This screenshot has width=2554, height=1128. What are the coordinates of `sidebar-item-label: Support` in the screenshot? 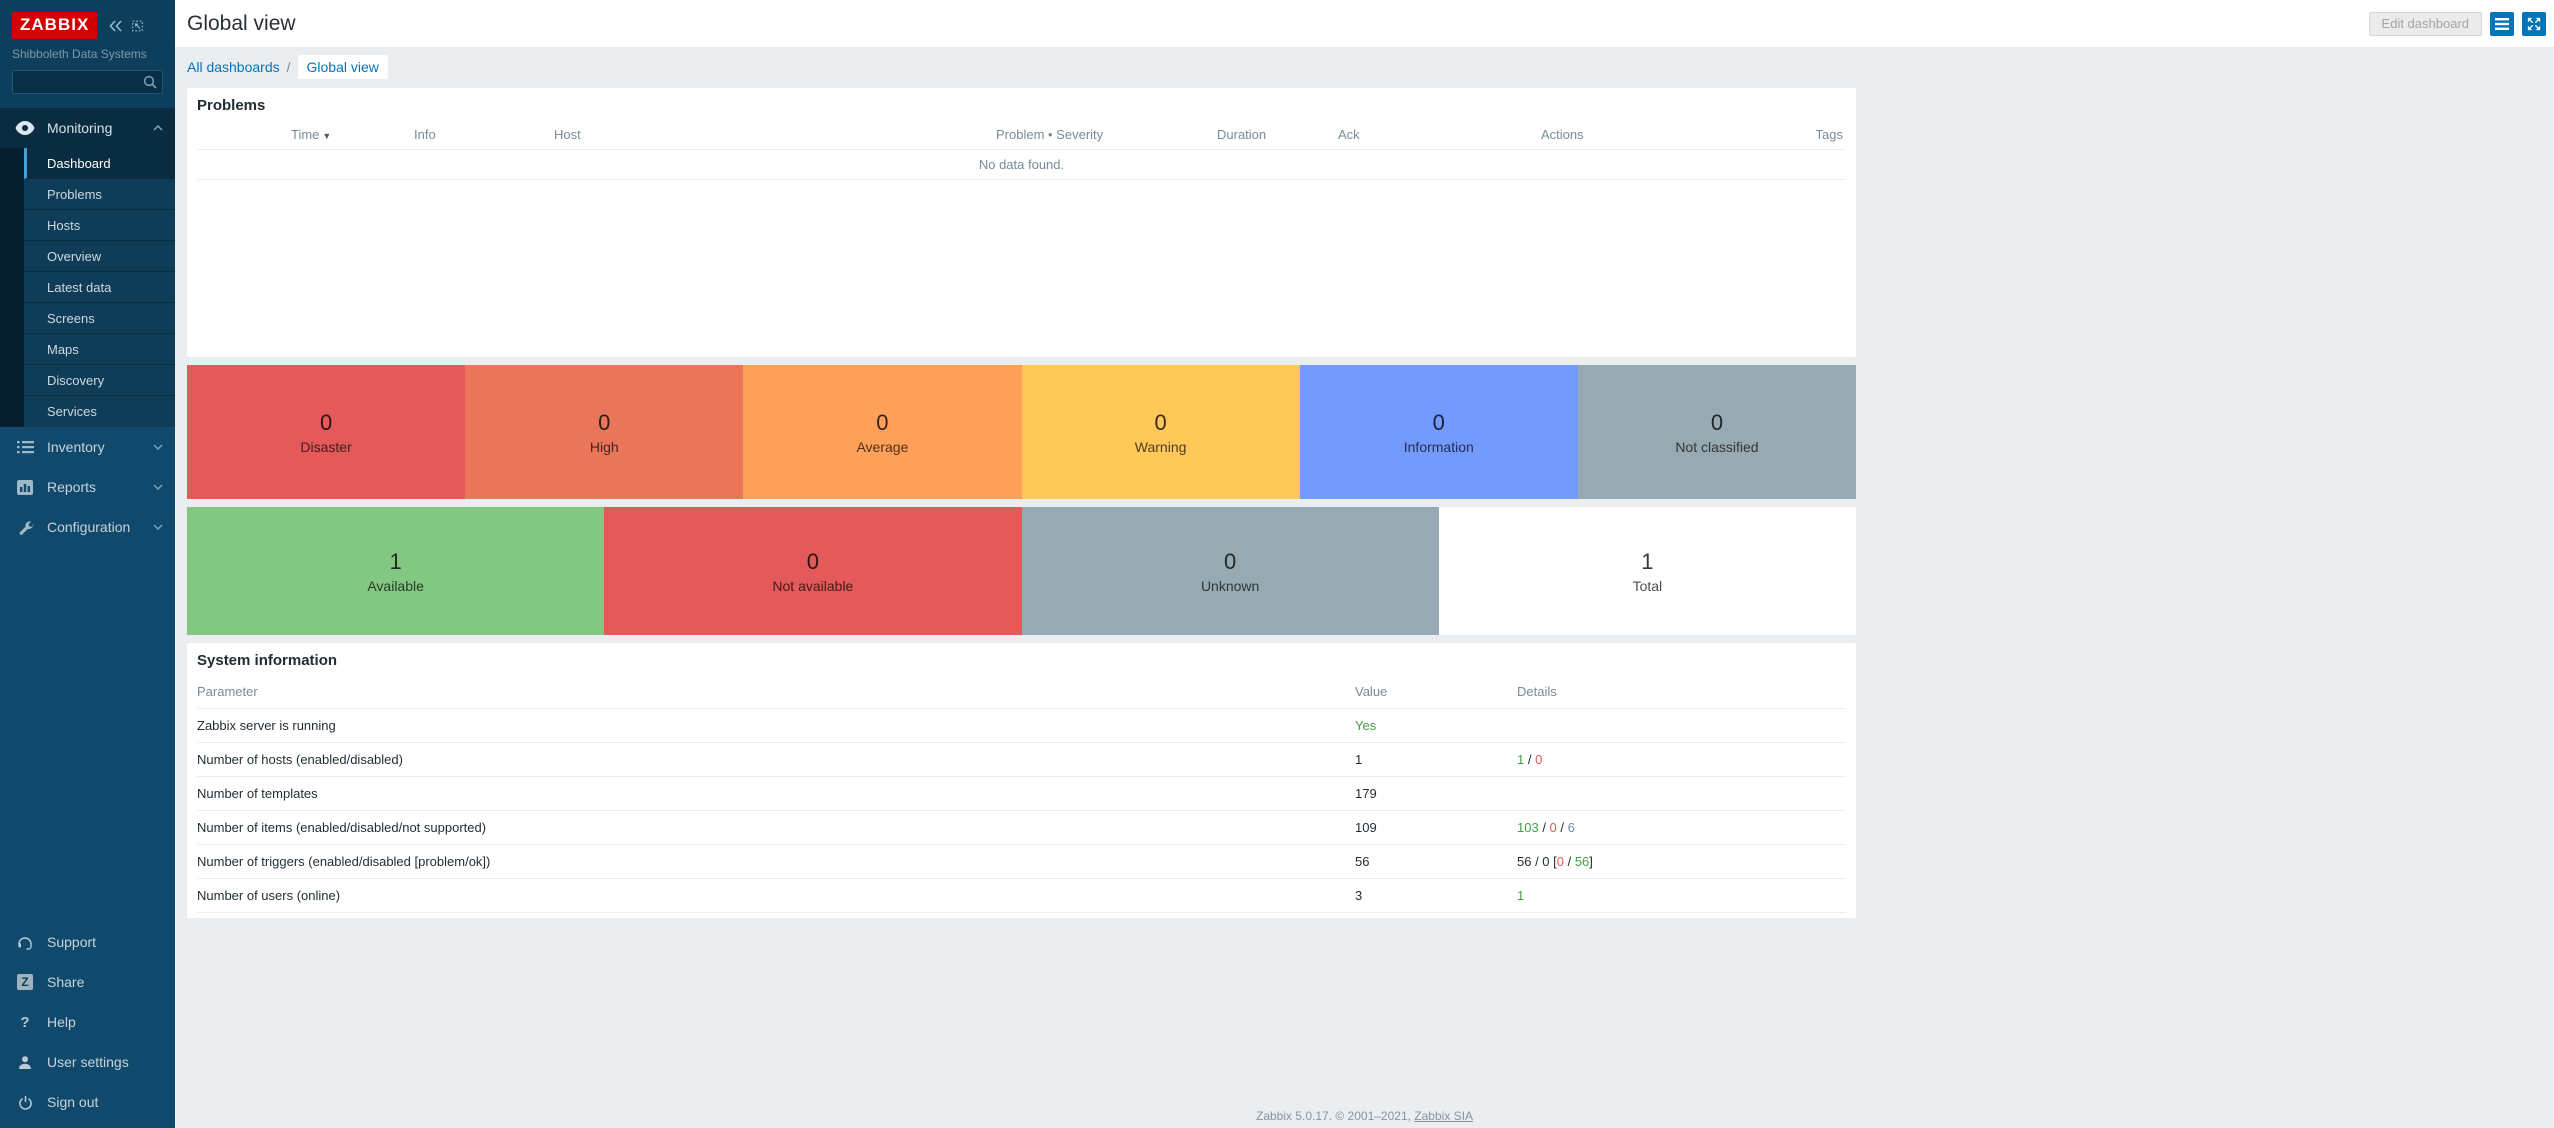 It's located at (72, 942).